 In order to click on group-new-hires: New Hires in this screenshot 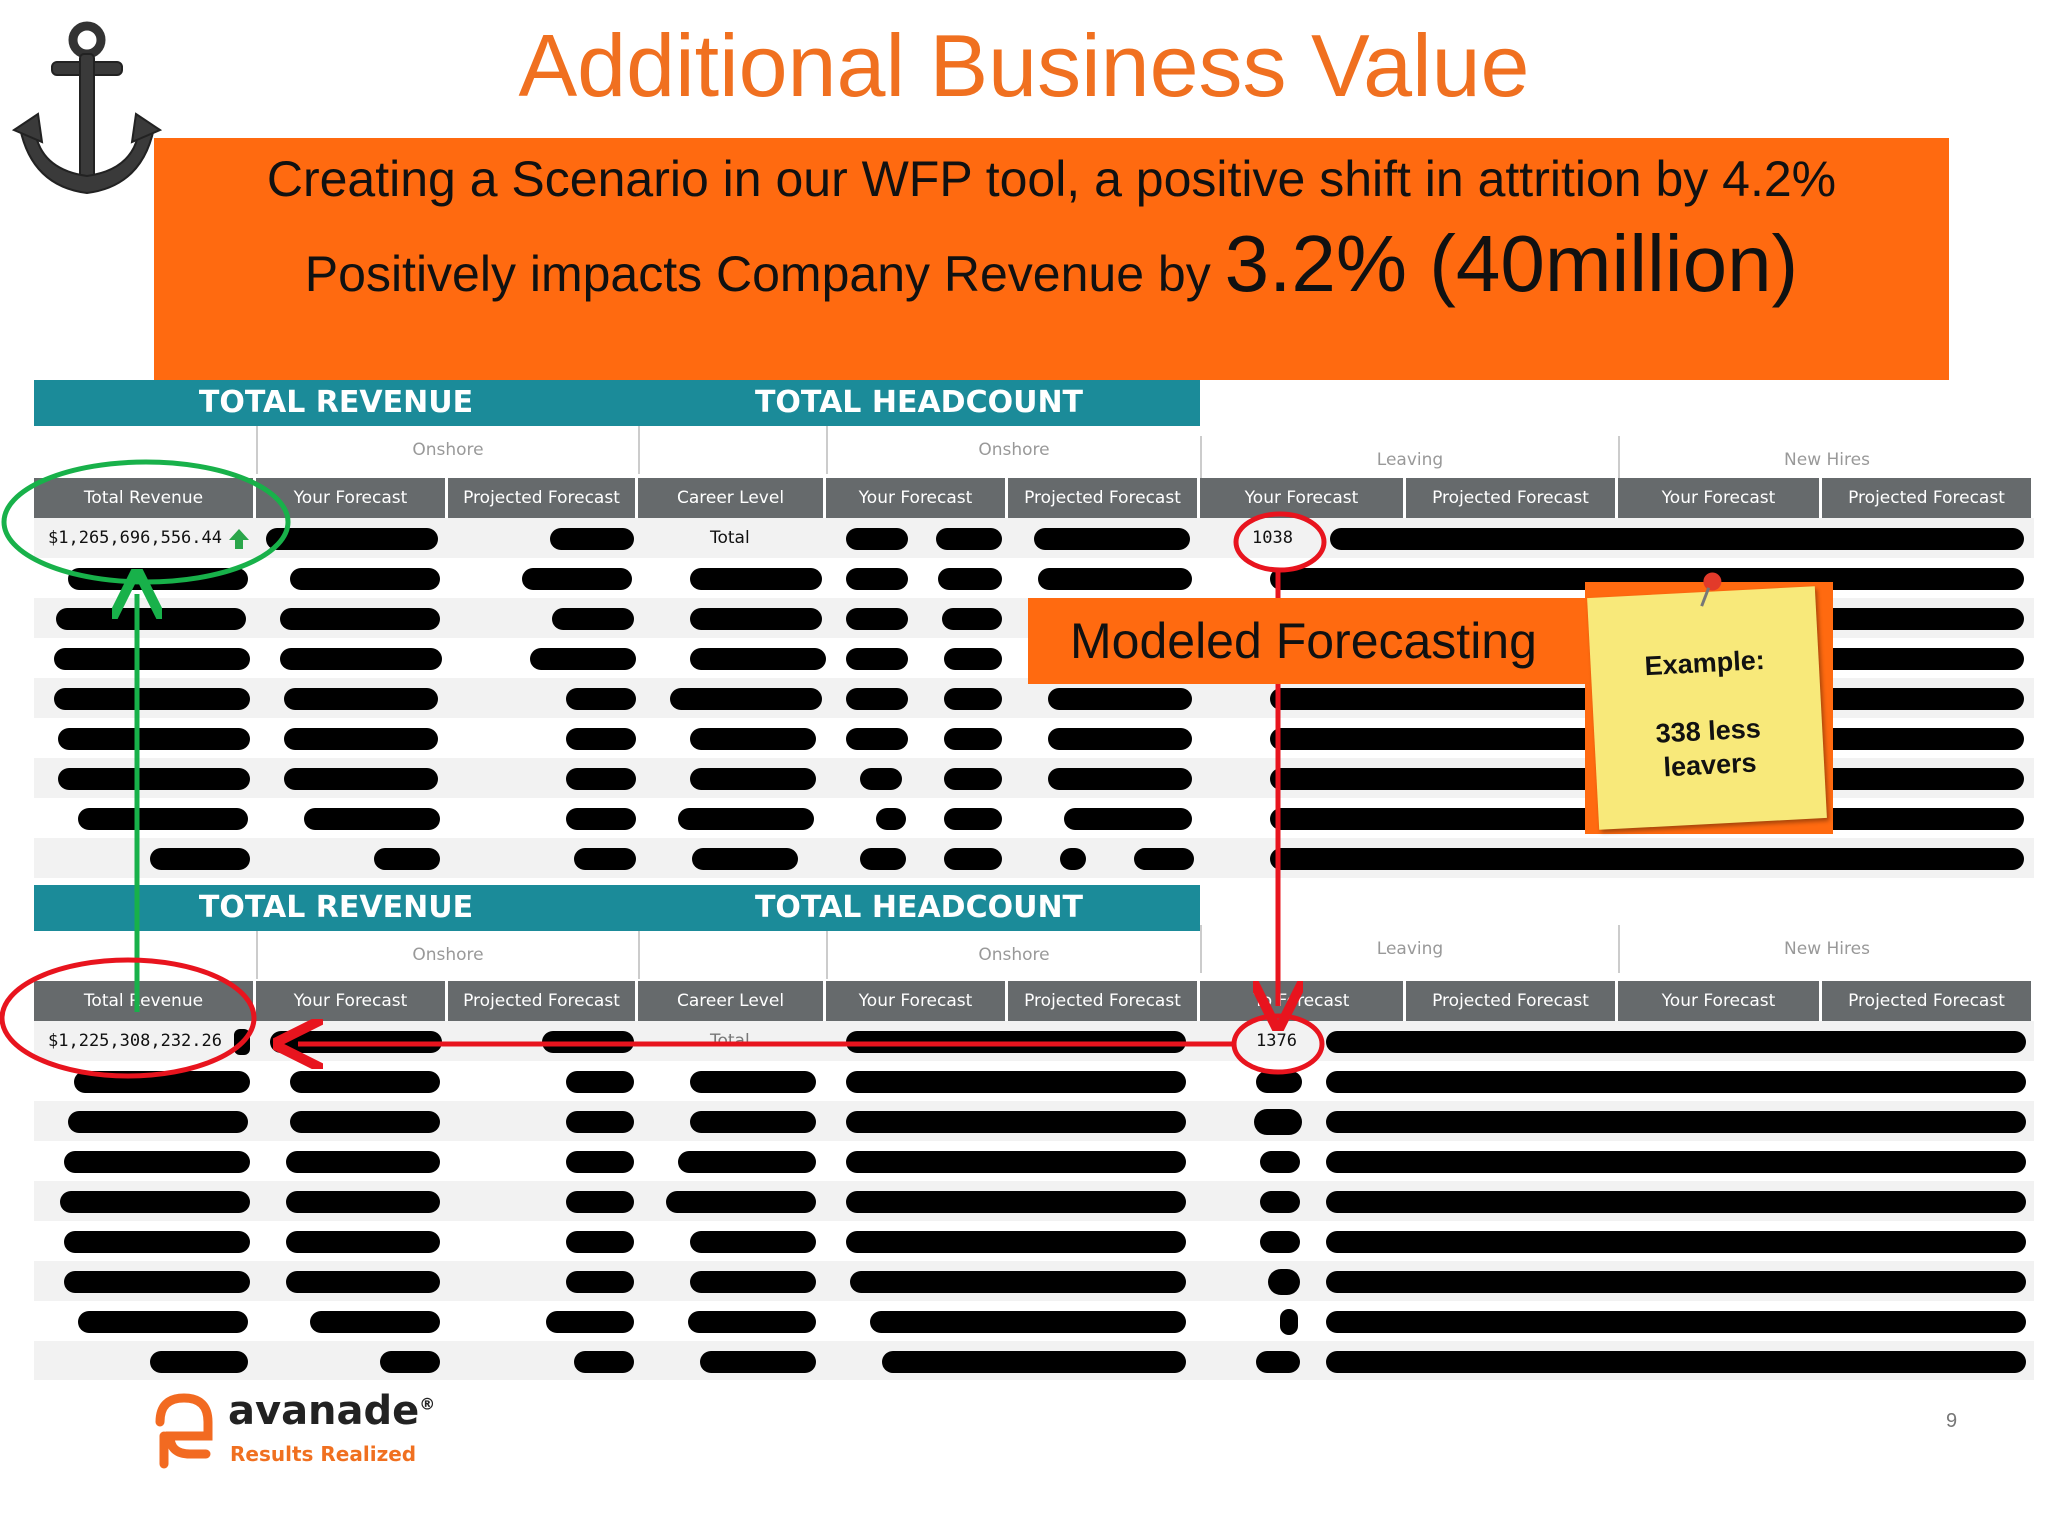, I will do `click(1826, 949)`.